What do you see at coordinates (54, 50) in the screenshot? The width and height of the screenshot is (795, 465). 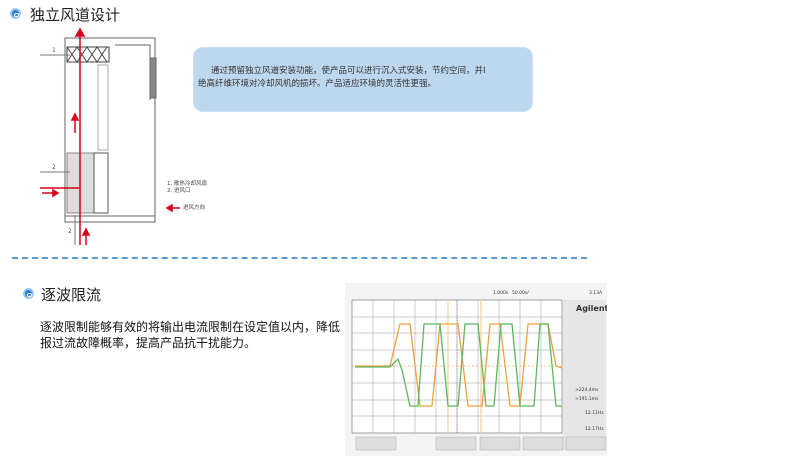 I see `diagram-label-1: 1` at bounding box center [54, 50].